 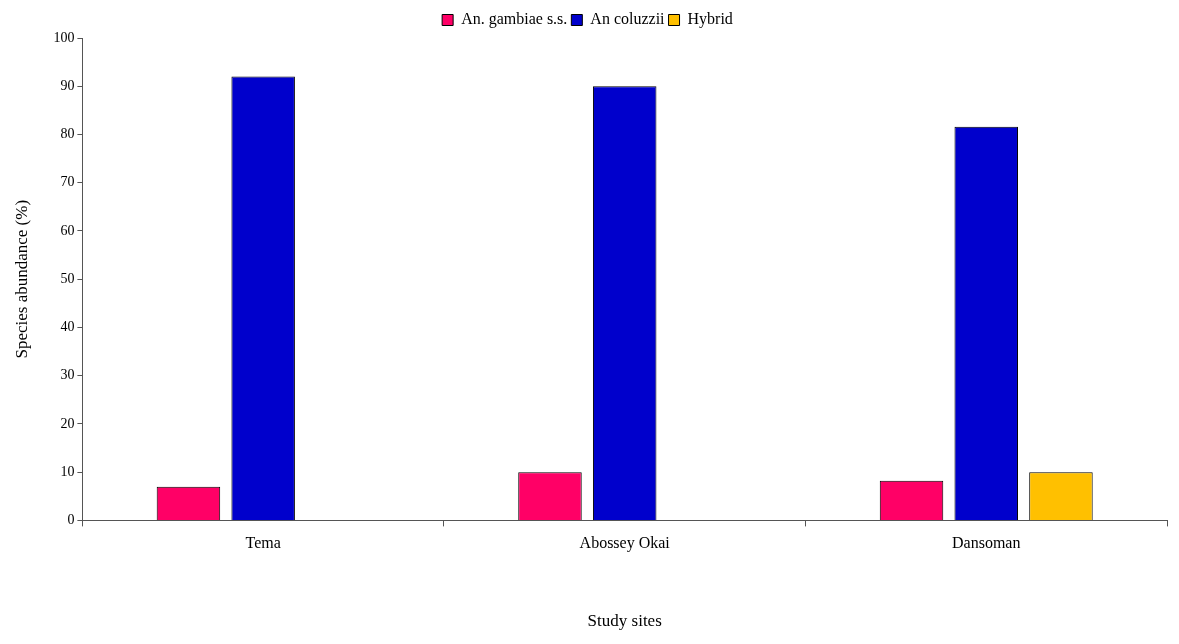 What do you see at coordinates (67, 327) in the screenshot?
I see `y-tick-label: 40` at bounding box center [67, 327].